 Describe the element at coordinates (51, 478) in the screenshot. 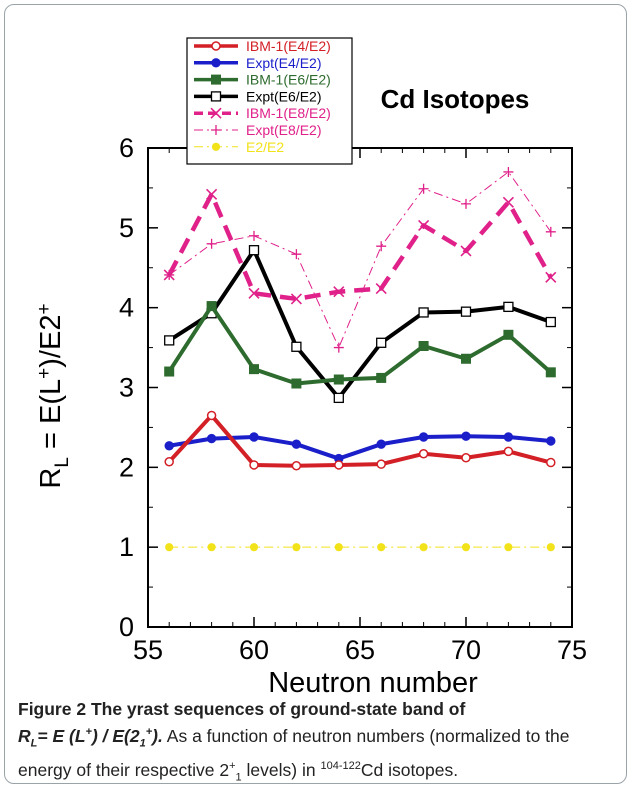

I see `y-axis-label-part: R` at that location.